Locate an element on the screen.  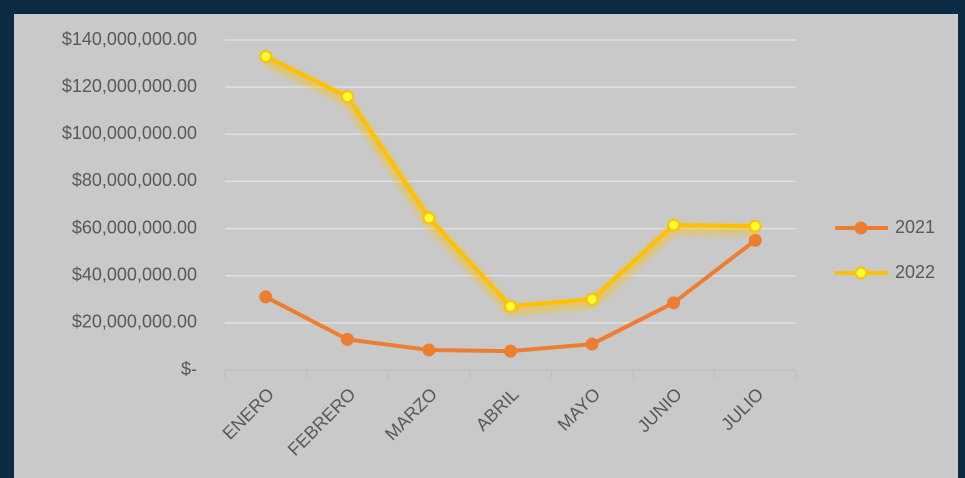
y-tick-label: $60,000,000.00 is located at coordinates (134, 227).